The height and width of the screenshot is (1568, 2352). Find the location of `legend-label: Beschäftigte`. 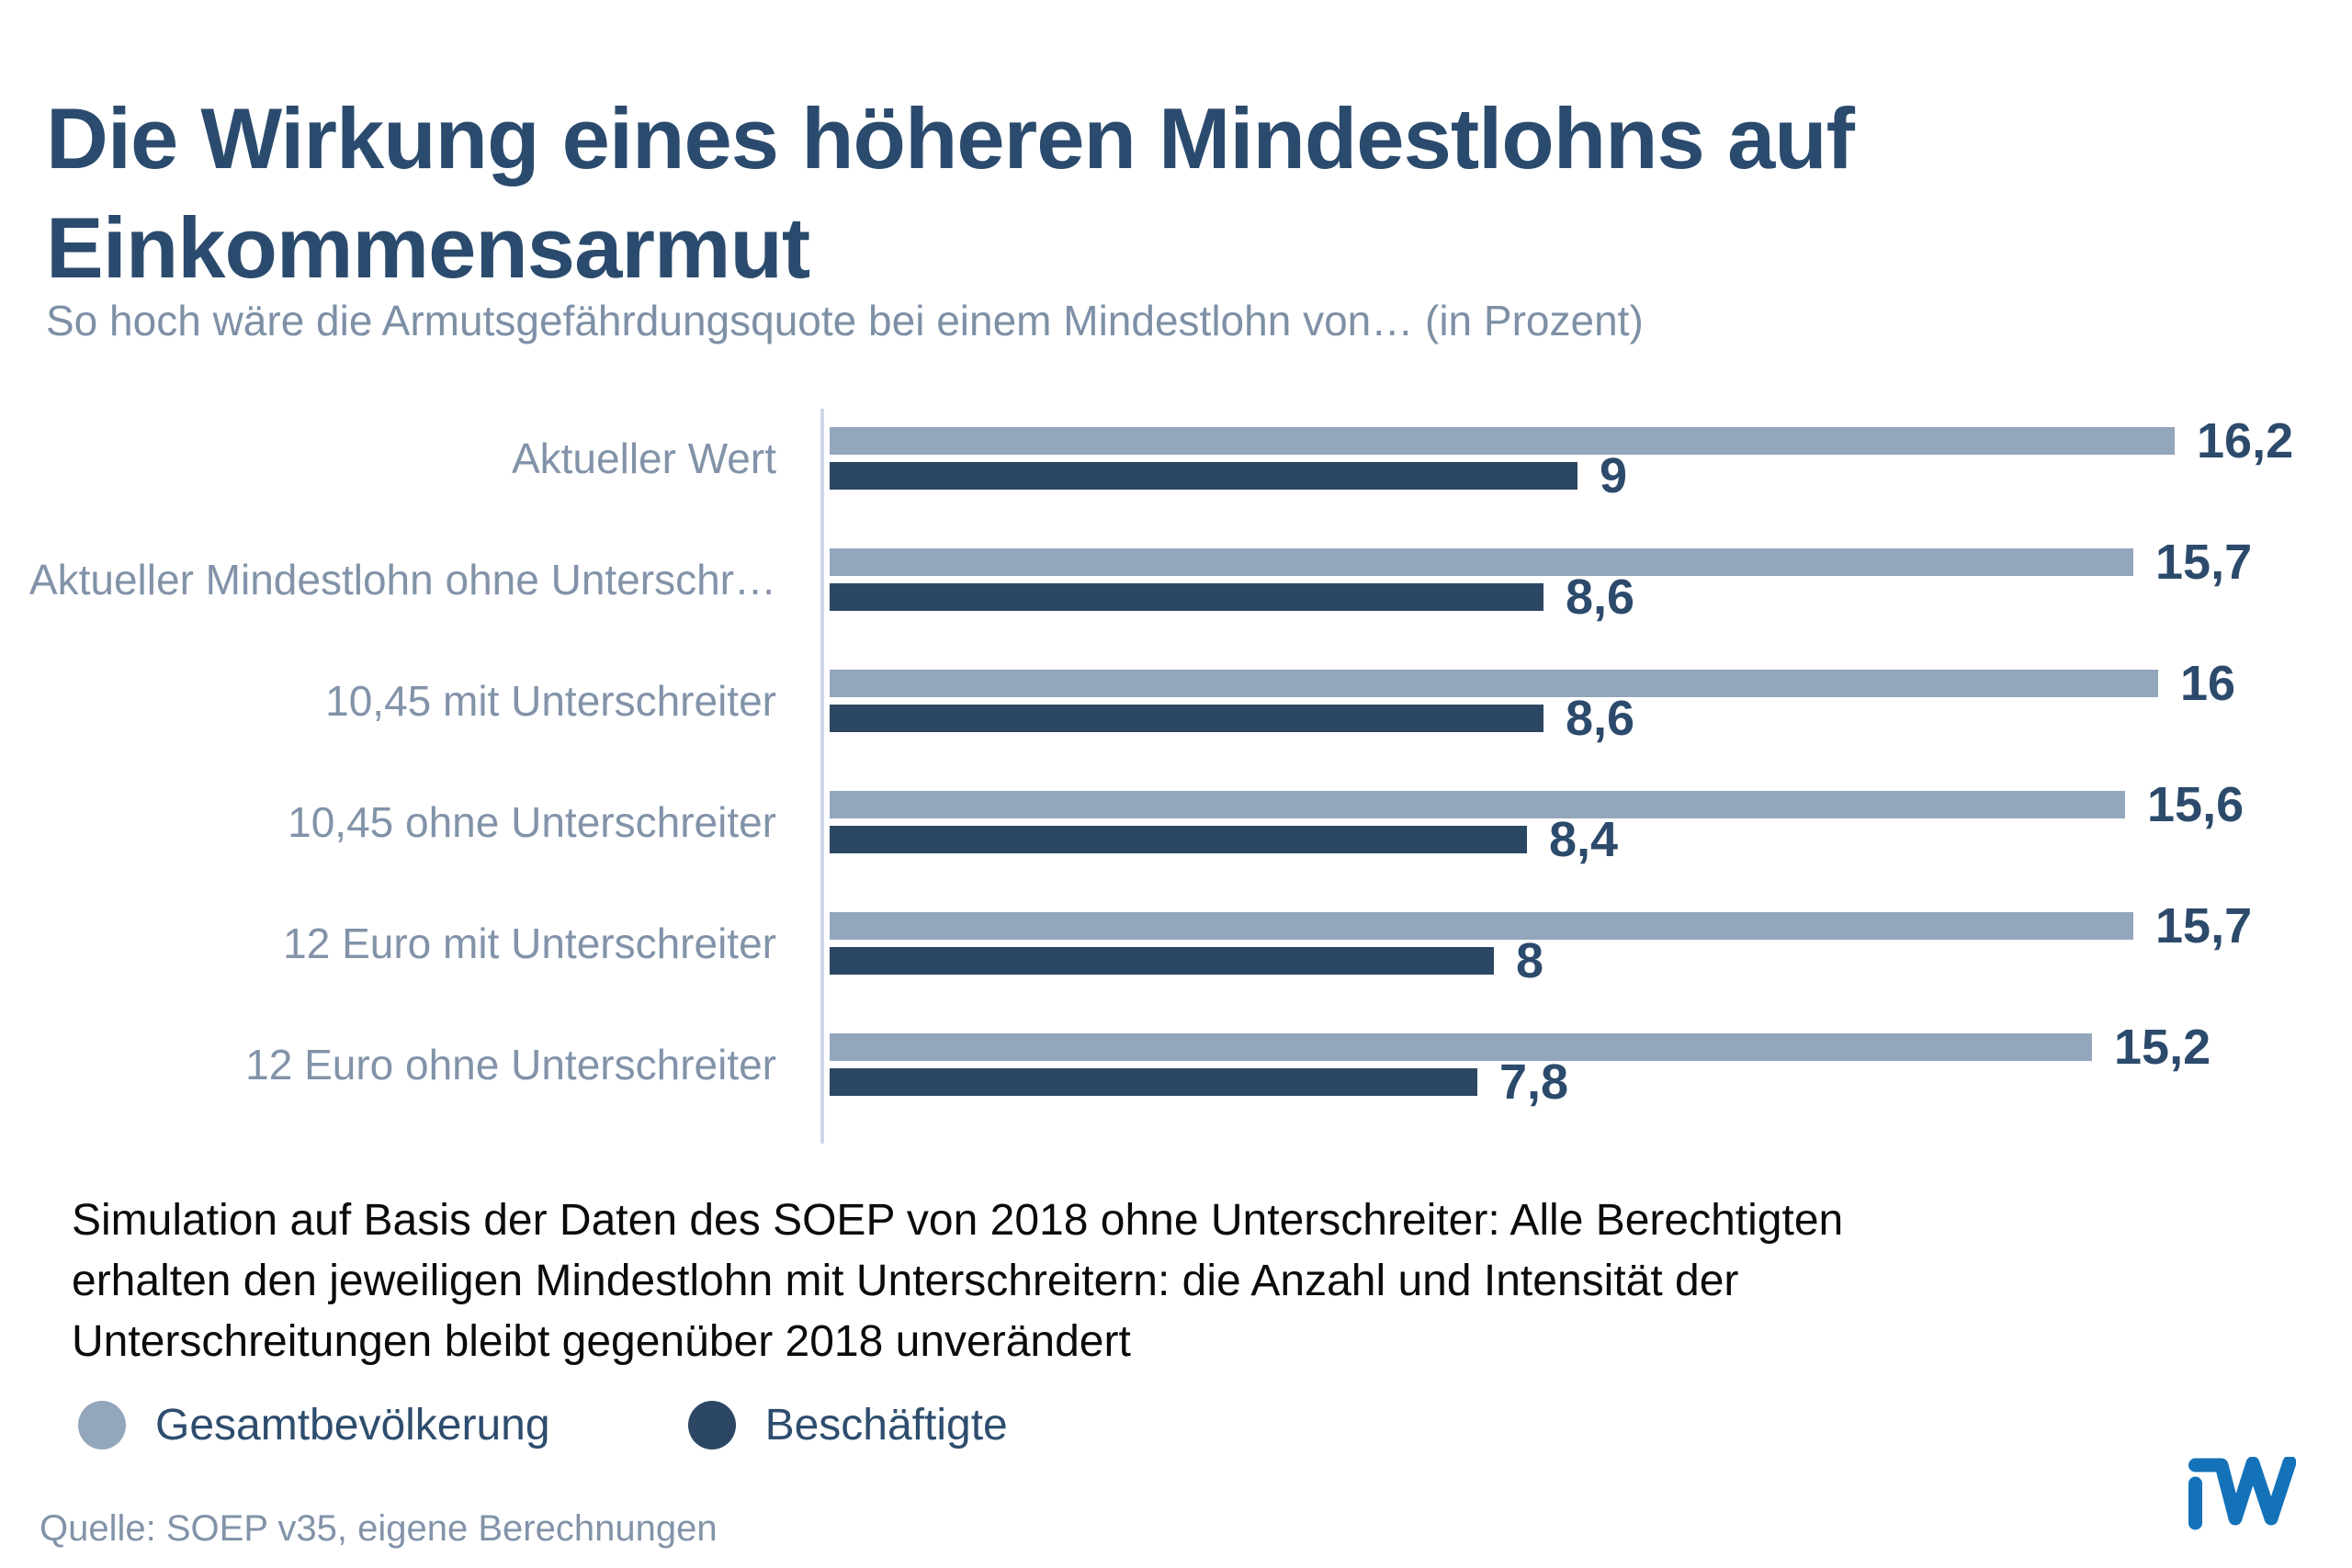

legend-label: Beschäftigte is located at coordinates (886, 1425).